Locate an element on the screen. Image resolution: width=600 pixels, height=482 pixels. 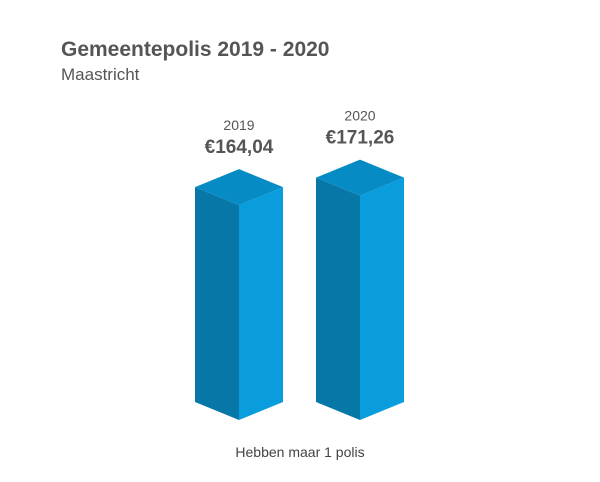
value-label-2019: €164,04 is located at coordinates (239, 147).